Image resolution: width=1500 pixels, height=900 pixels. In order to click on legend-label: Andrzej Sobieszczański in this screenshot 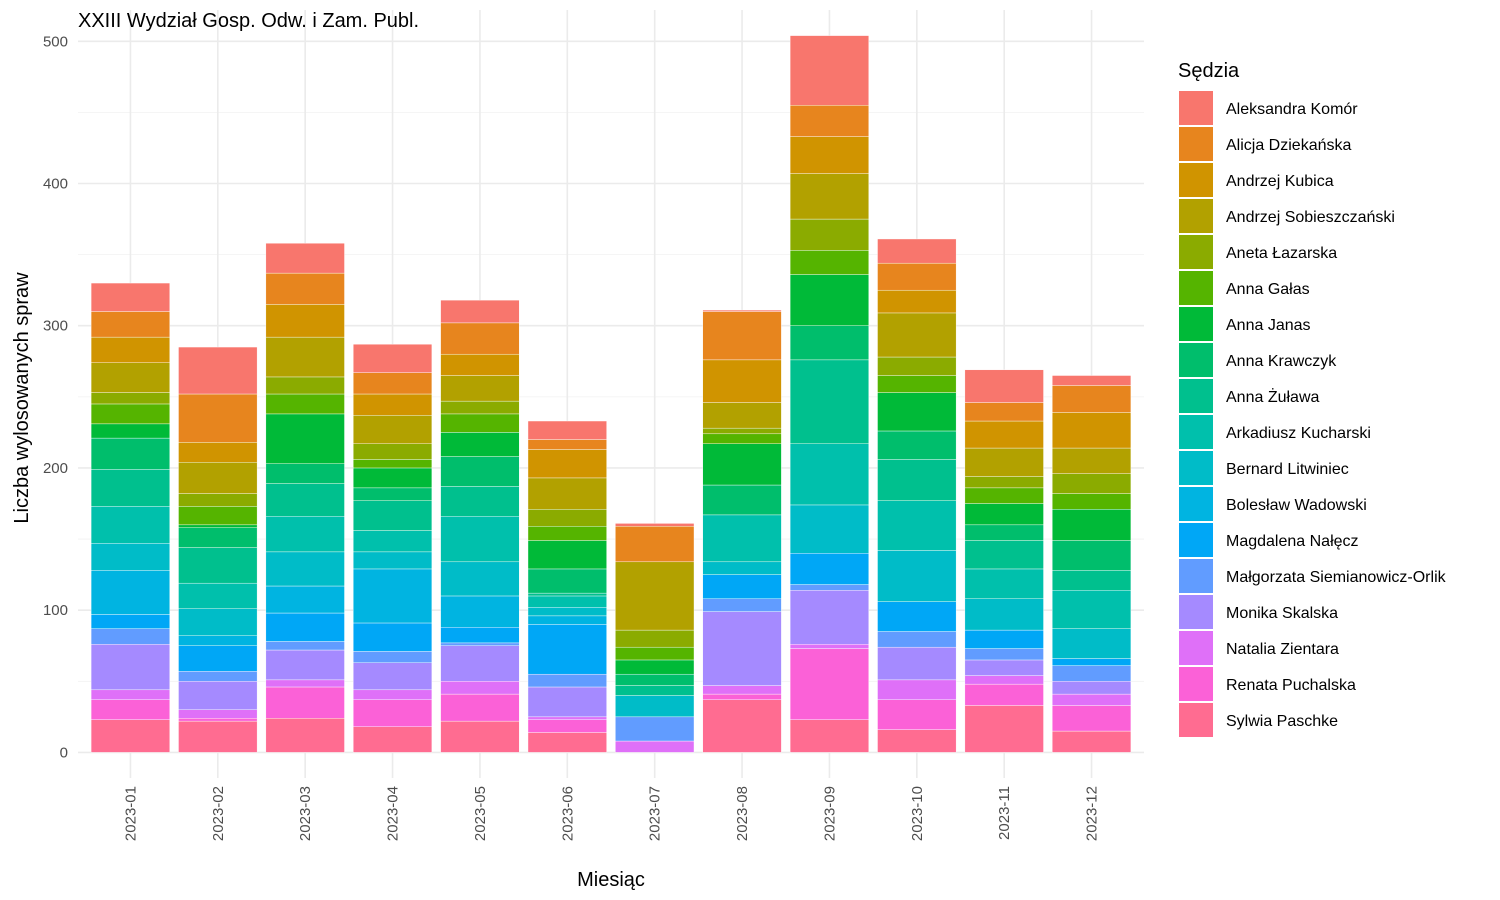, I will do `click(1310, 217)`.